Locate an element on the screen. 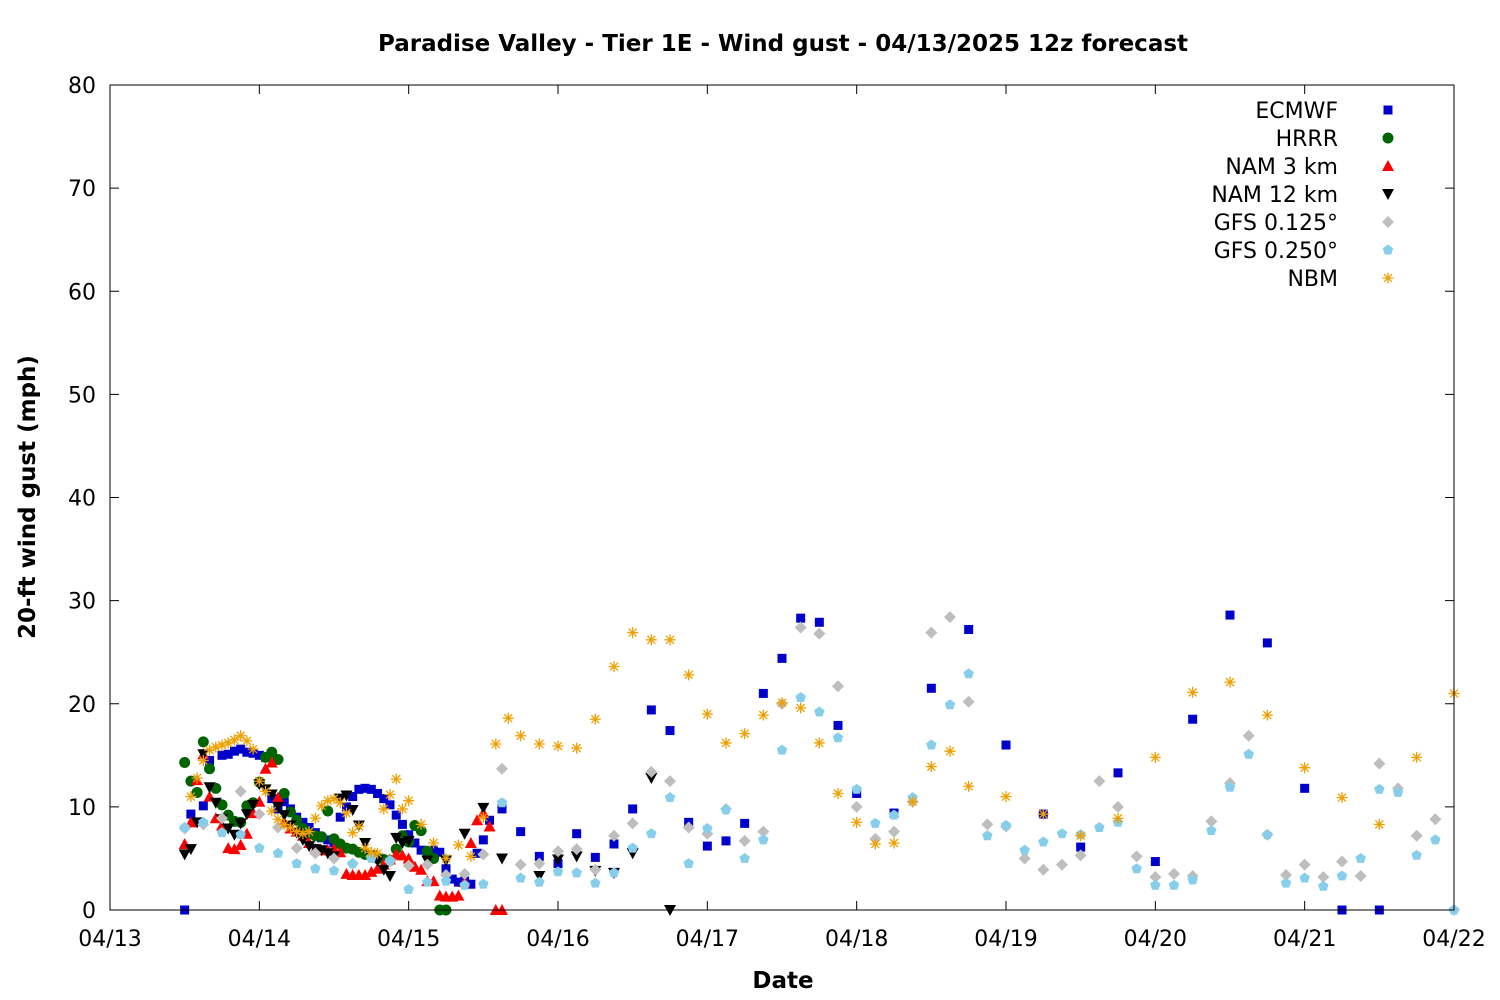 The width and height of the screenshot is (1500, 1000). x-tick-label: 04/16 is located at coordinates (557, 939).